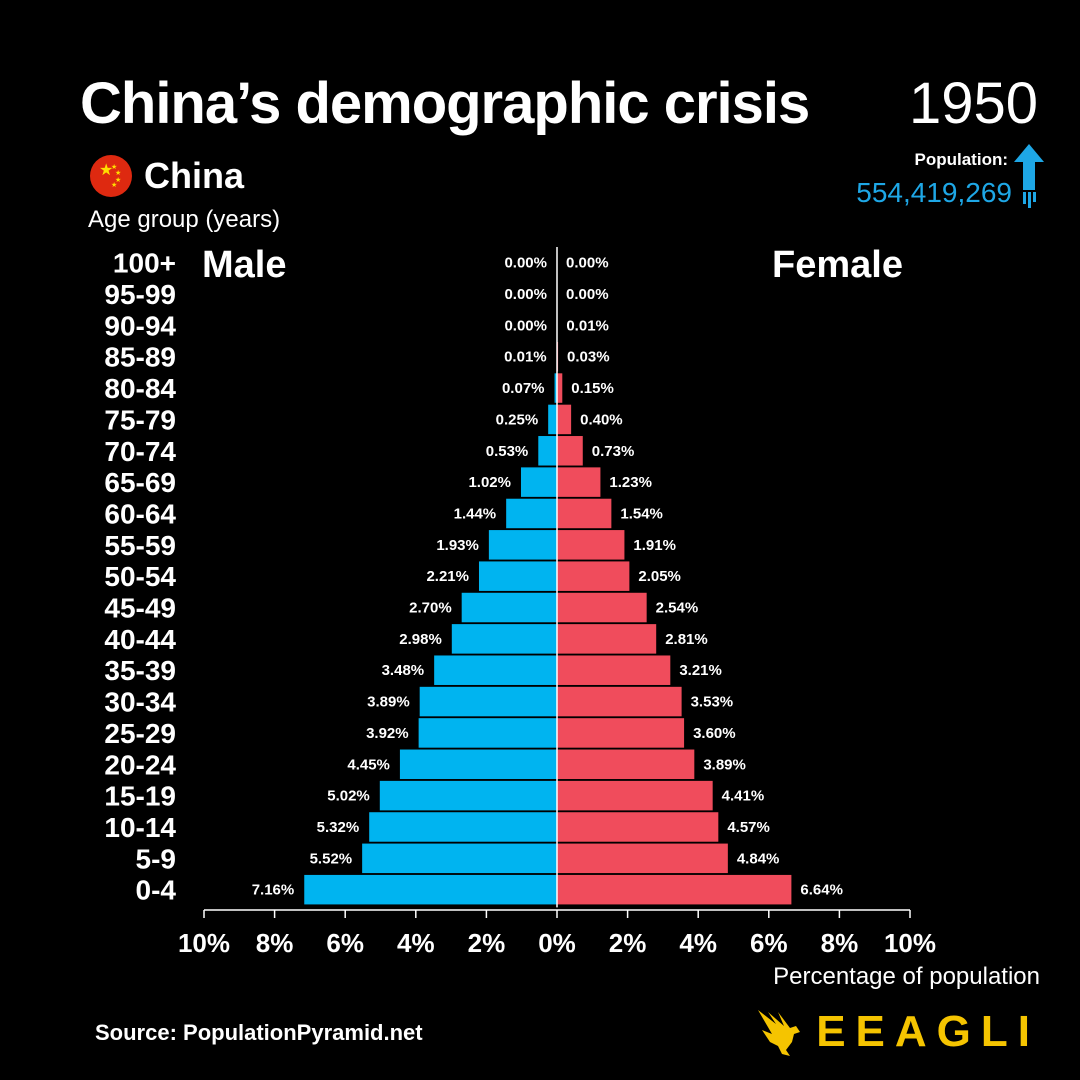  What do you see at coordinates (587, 294) in the screenshot?
I see `female-value-label: 0.00%` at bounding box center [587, 294].